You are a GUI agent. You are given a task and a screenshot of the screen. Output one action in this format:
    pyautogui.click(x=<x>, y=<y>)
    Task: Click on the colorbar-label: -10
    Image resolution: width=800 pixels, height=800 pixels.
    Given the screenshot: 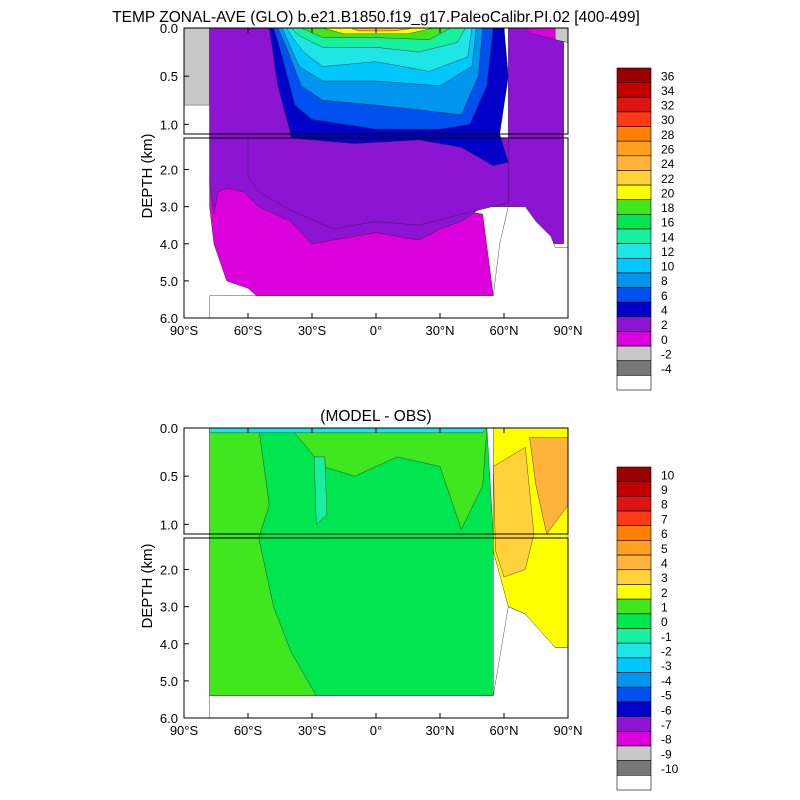 What is the action you would take?
    pyautogui.click(x=670, y=769)
    